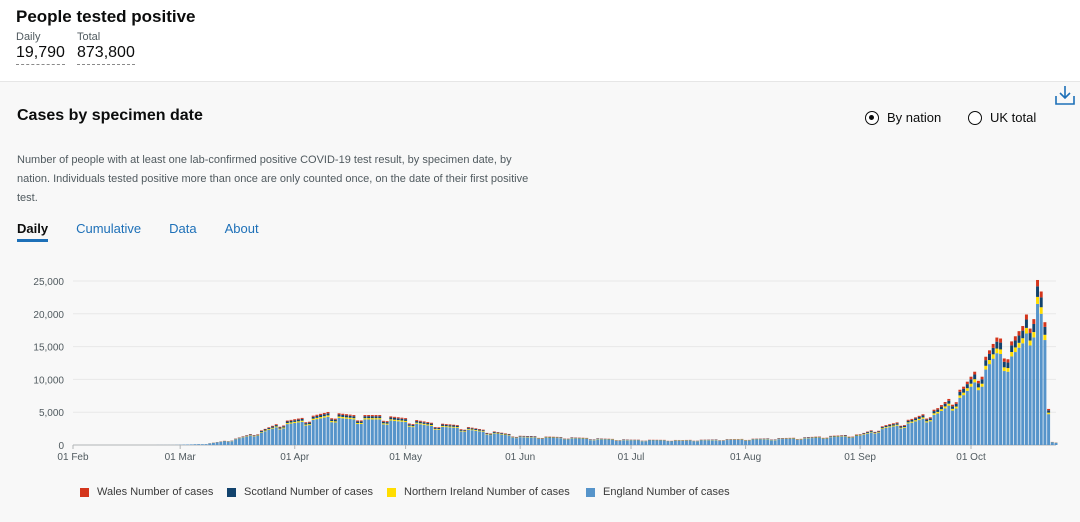  Describe the element at coordinates (1002, 117) in the screenshot. I see `radio-uk-total: UK total` at that location.